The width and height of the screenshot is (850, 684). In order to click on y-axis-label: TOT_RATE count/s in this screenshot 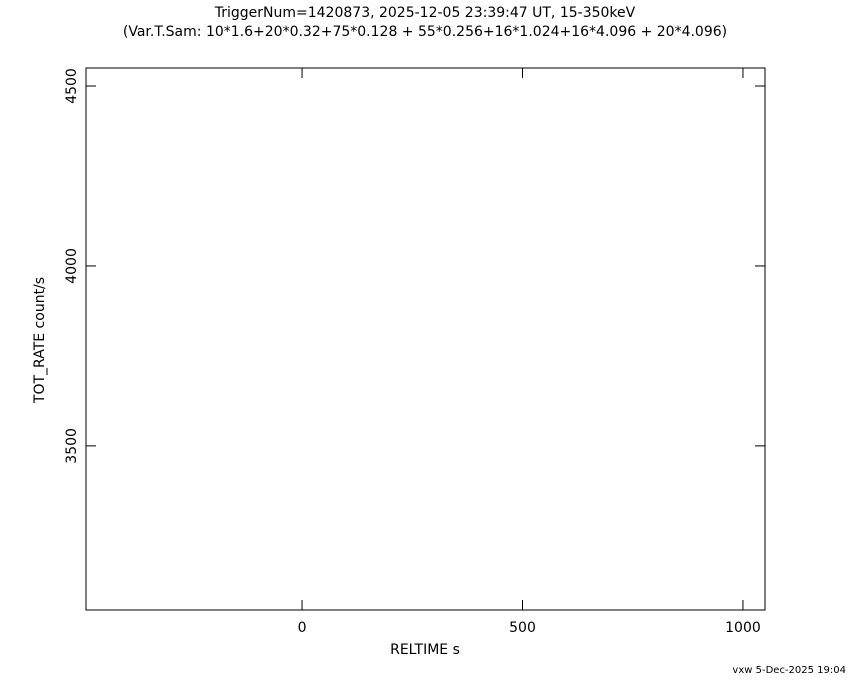, I will do `click(40, 340)`.